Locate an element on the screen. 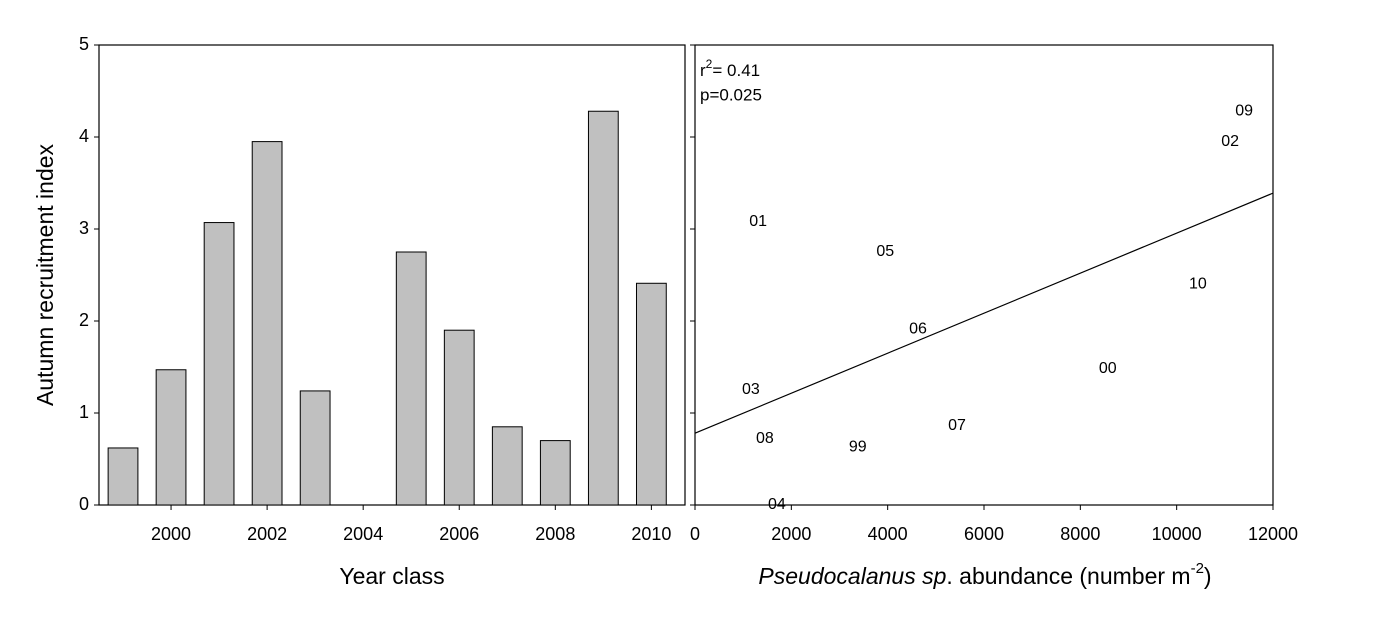  point-label: 00 is located at coordinates (1108, 368).